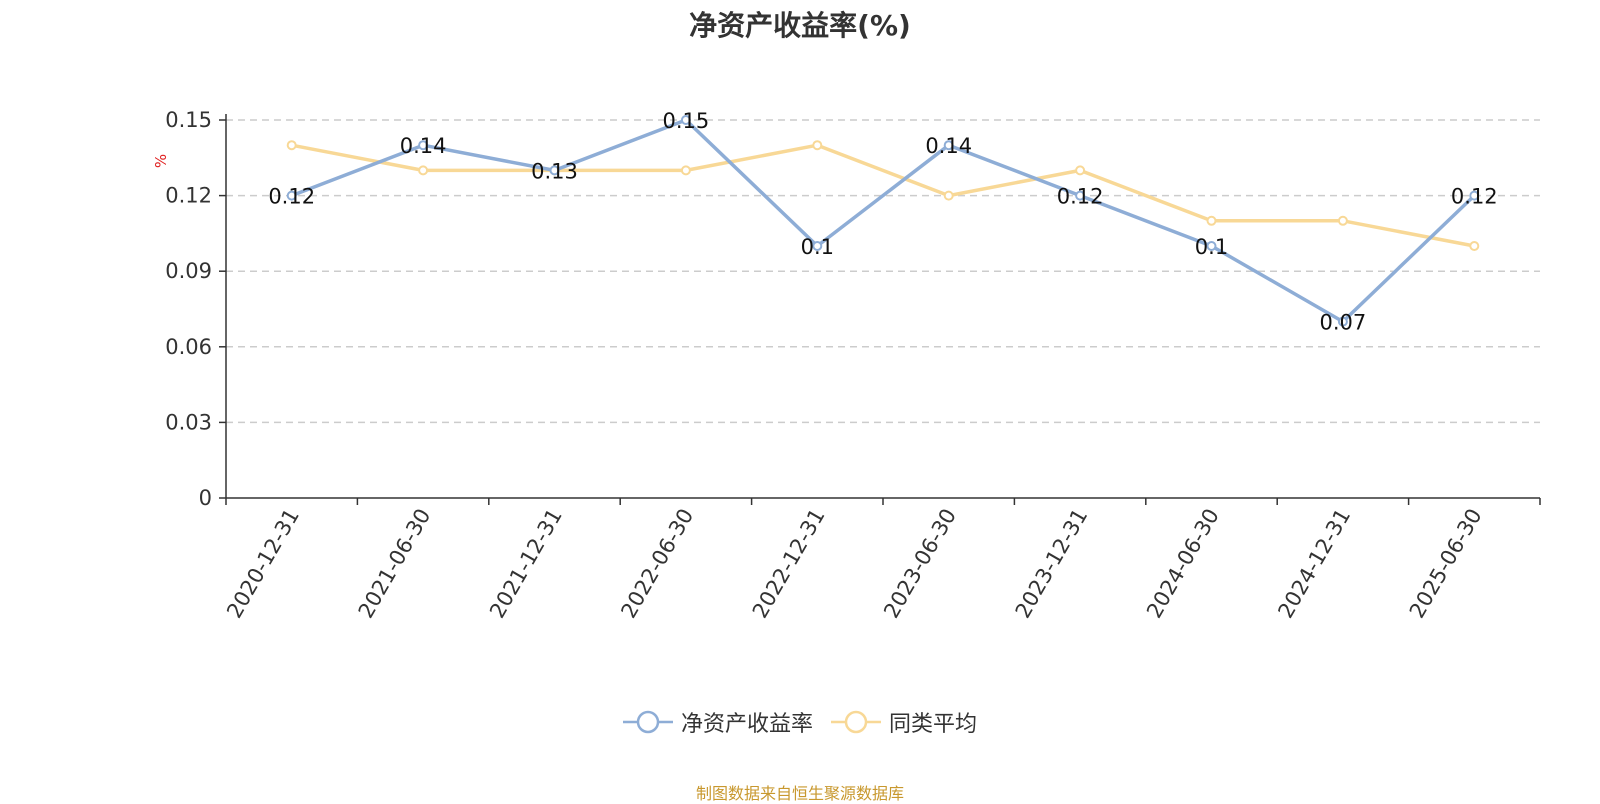 Image resolution: width=1600 pixels, height=804 pixels. I want to click on data-label: 0.07, so click(1343, 323).